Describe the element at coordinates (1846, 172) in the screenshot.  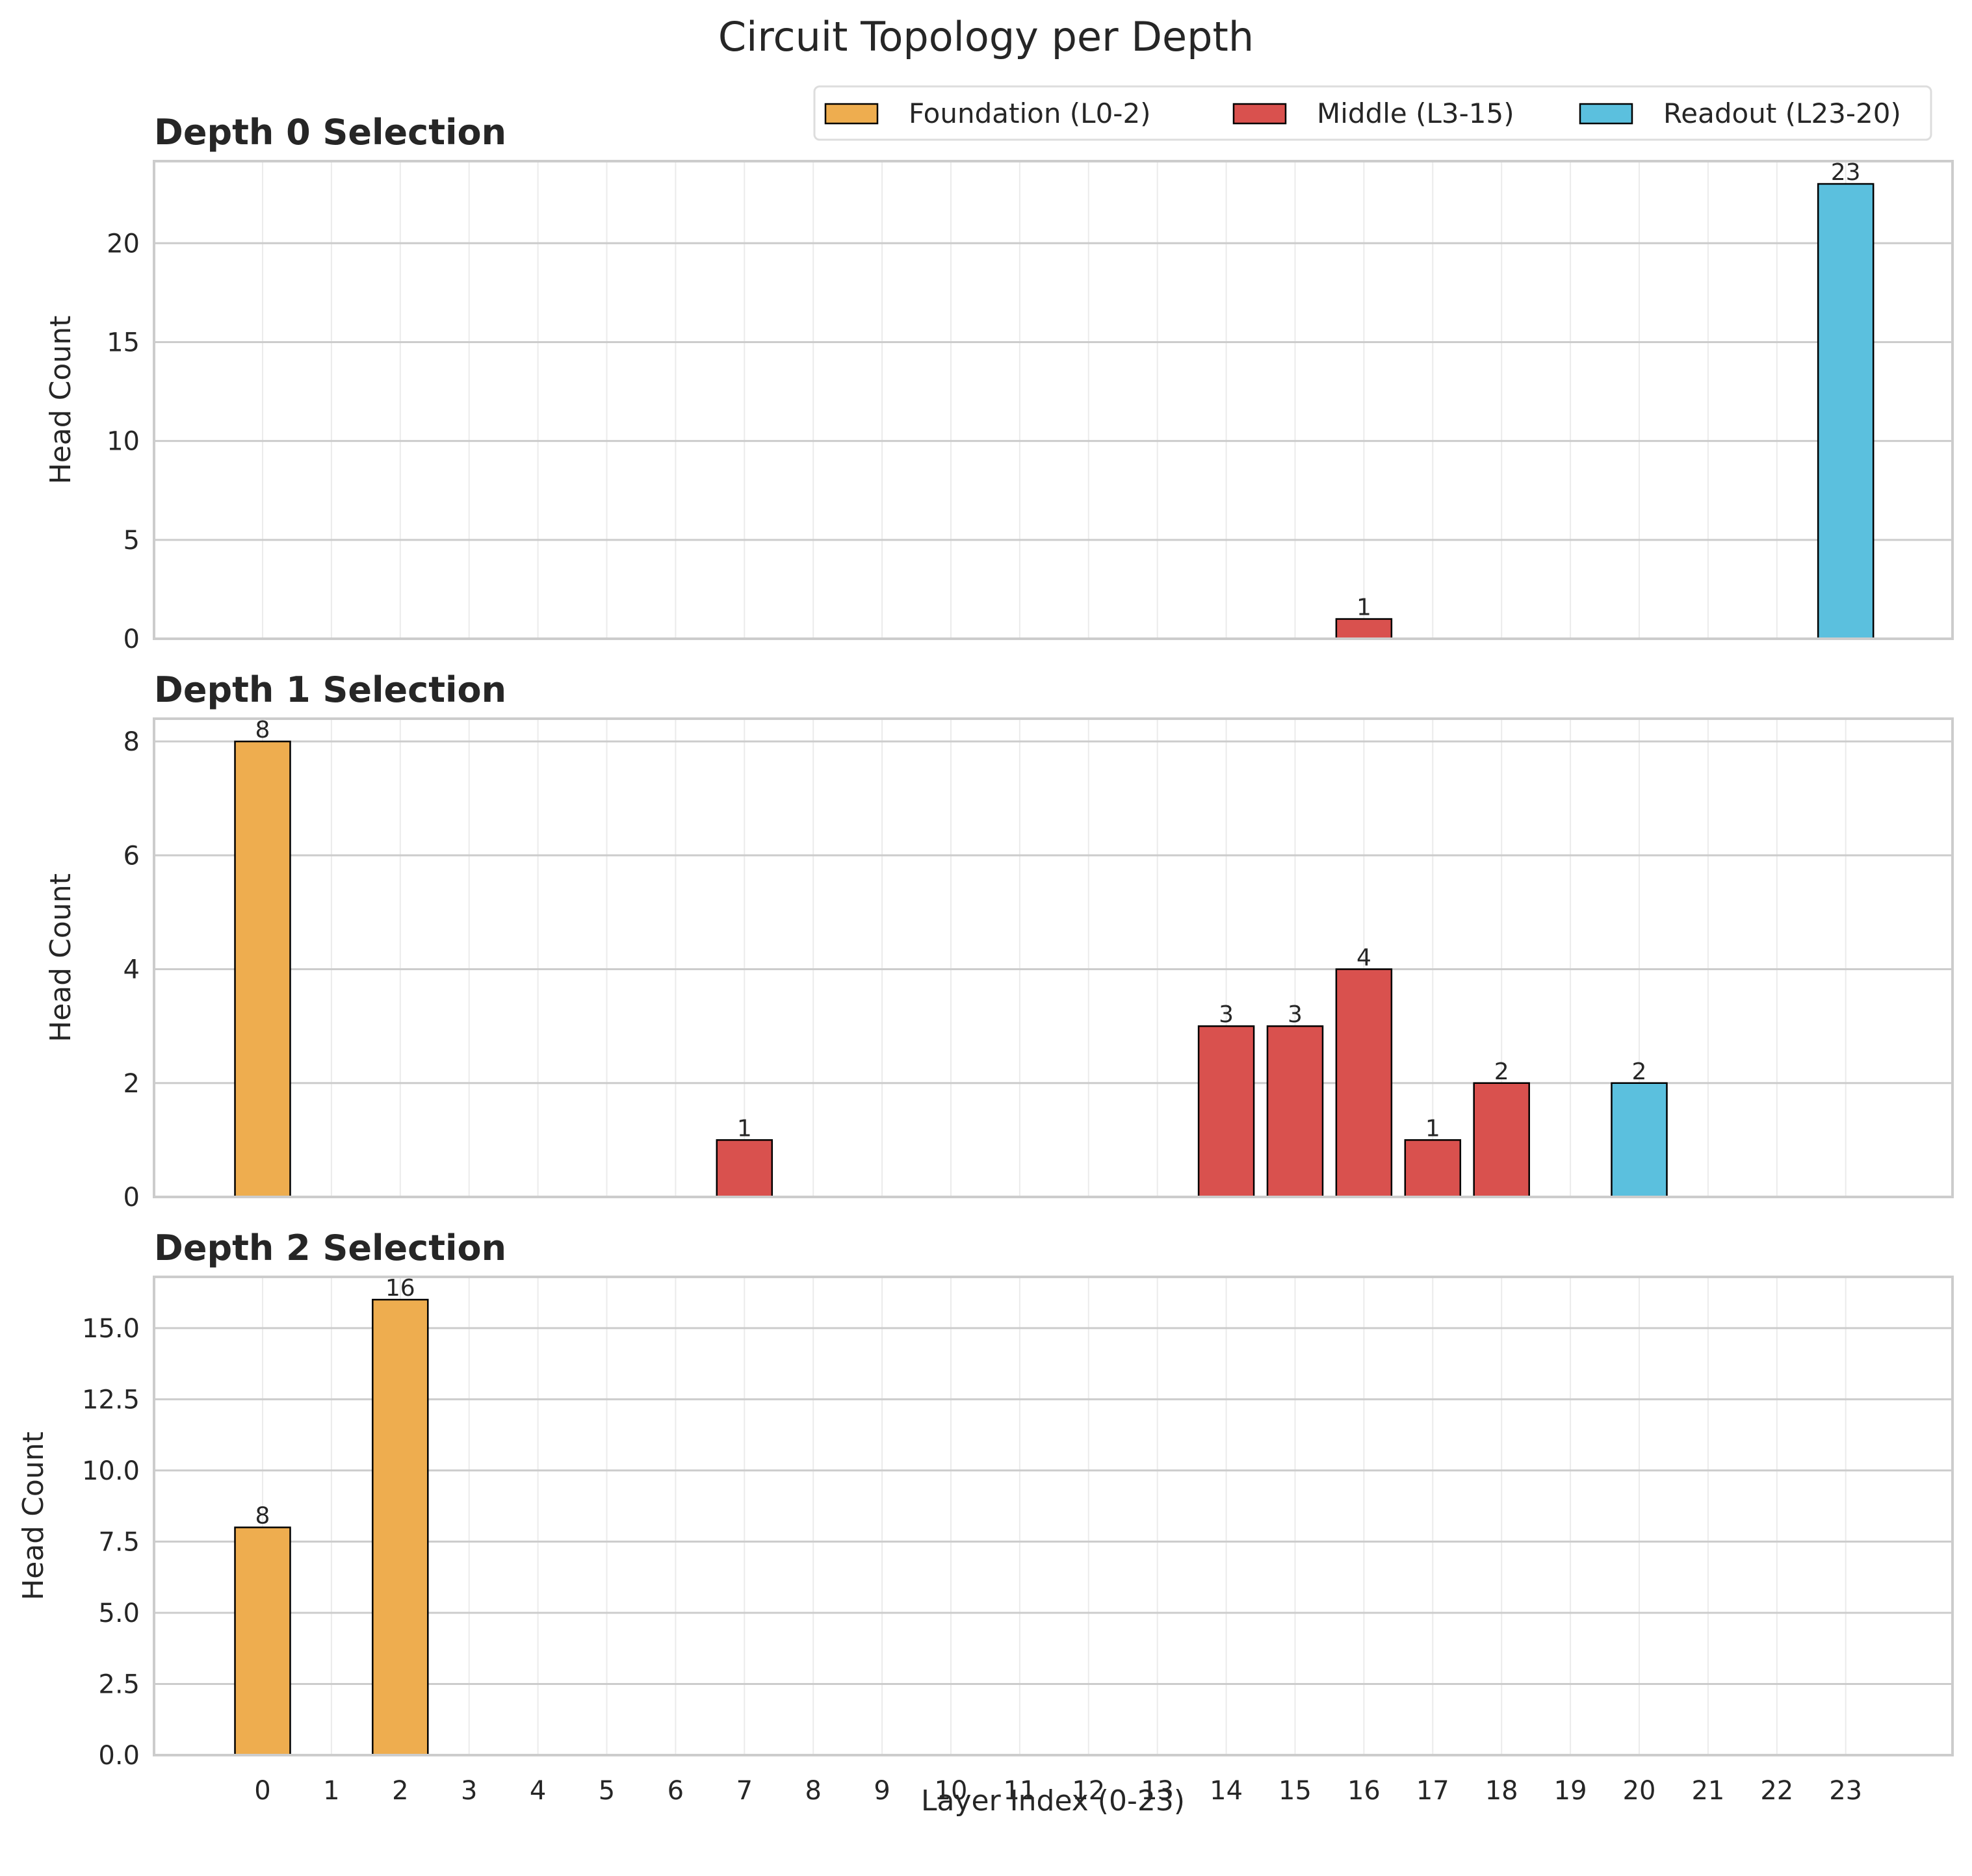
I see `bar-value-label: 23` at that location.